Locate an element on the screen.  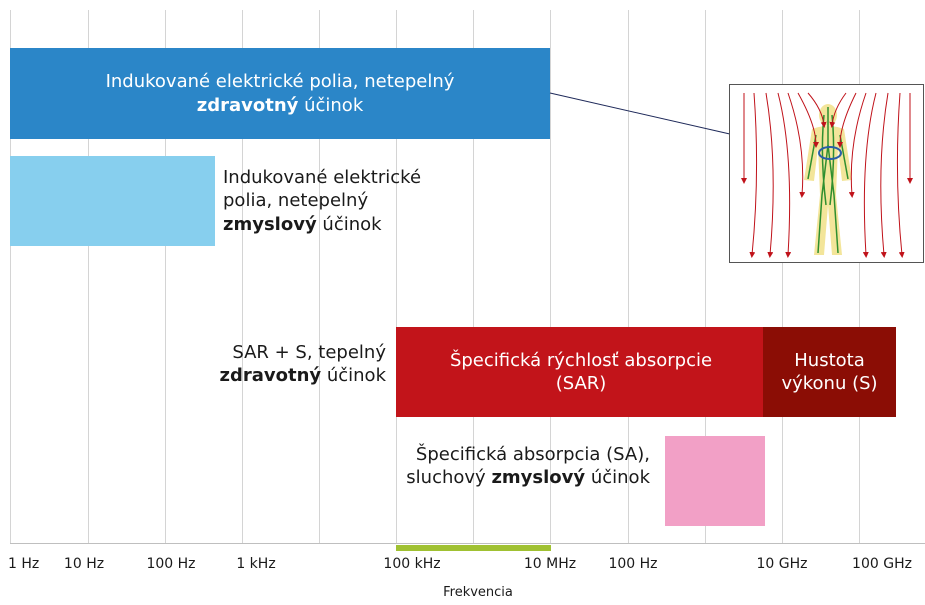
sar-bar: Špecifická rýchlosť absorpcie (SAR) is located at coordinates (581, 372).